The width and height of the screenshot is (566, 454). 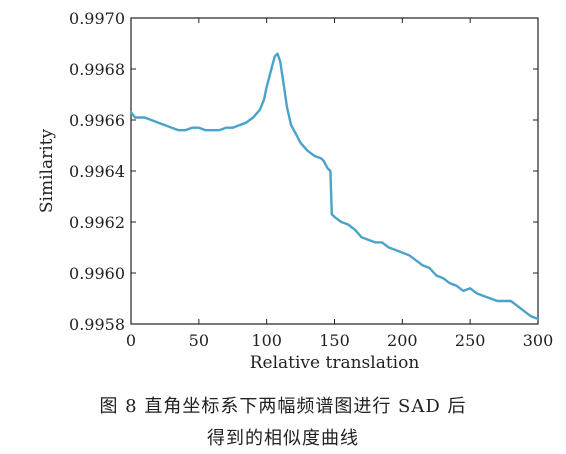 I want to click on y-tick-label: 0.9970, so click(x=97, y=18).